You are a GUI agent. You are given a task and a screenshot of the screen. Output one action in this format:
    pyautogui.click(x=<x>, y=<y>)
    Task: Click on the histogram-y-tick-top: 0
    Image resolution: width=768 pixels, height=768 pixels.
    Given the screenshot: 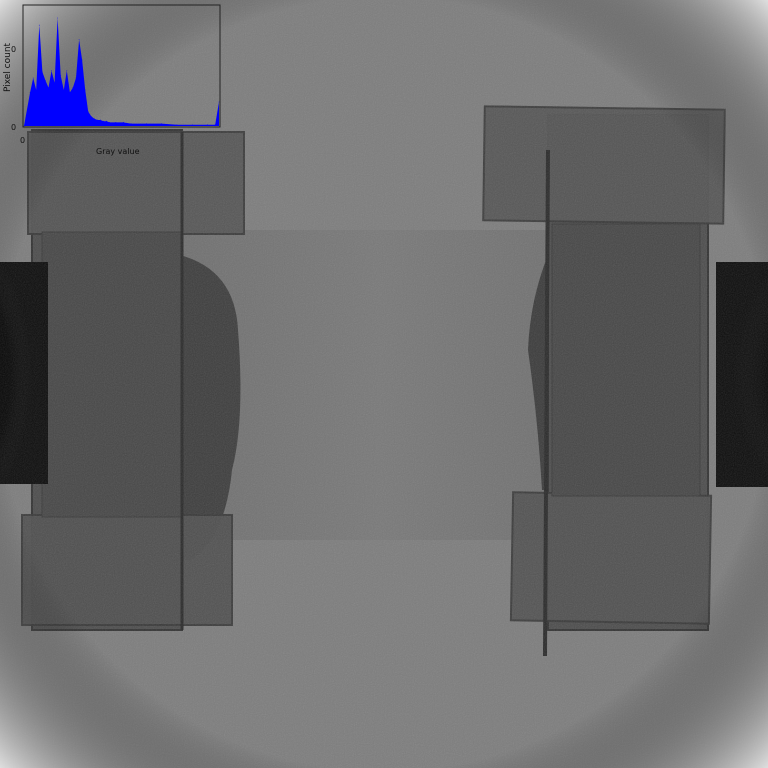 What is the action you would take?
    pyautogui.click(x=13, y=49)
    